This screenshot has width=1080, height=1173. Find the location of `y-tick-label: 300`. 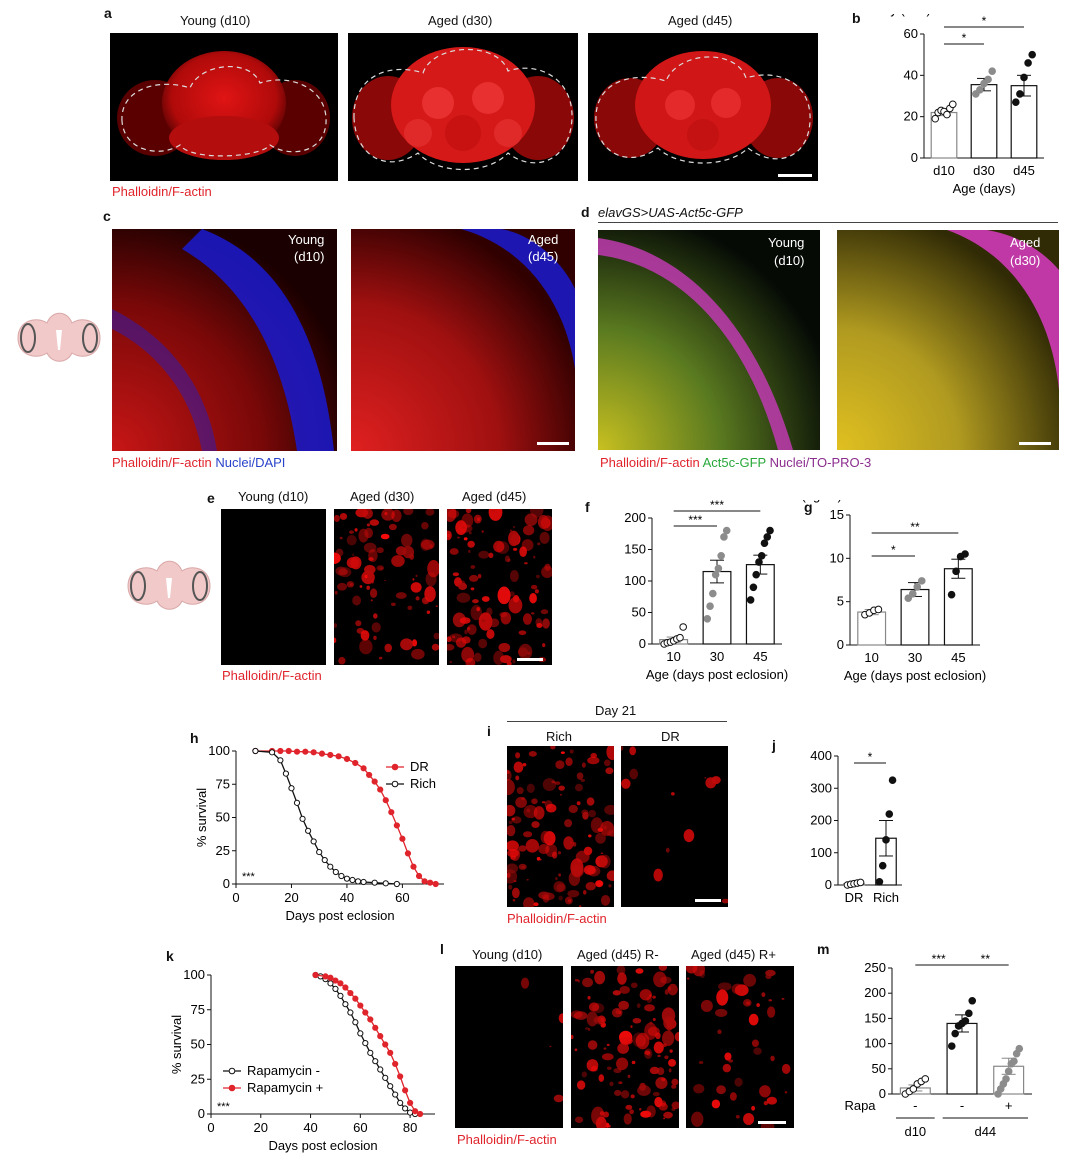

y-tick-label: 300 is located at coordinates (821, 787).